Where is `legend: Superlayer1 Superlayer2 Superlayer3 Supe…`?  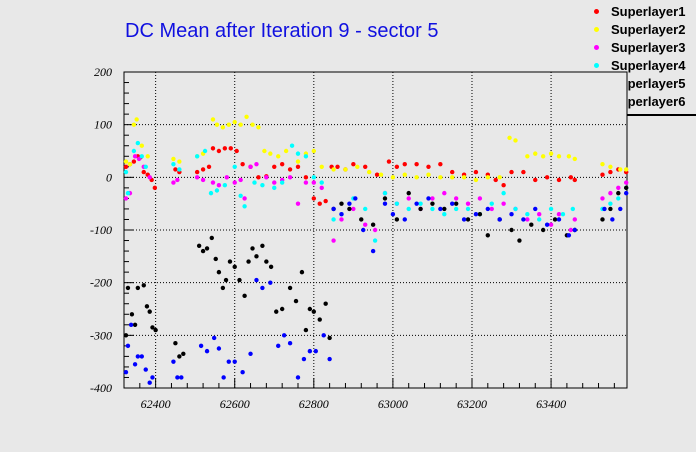 legend: Superlayer1 Superlayer2 Superlayer3 Supe… is located at coordinates (643, 59).